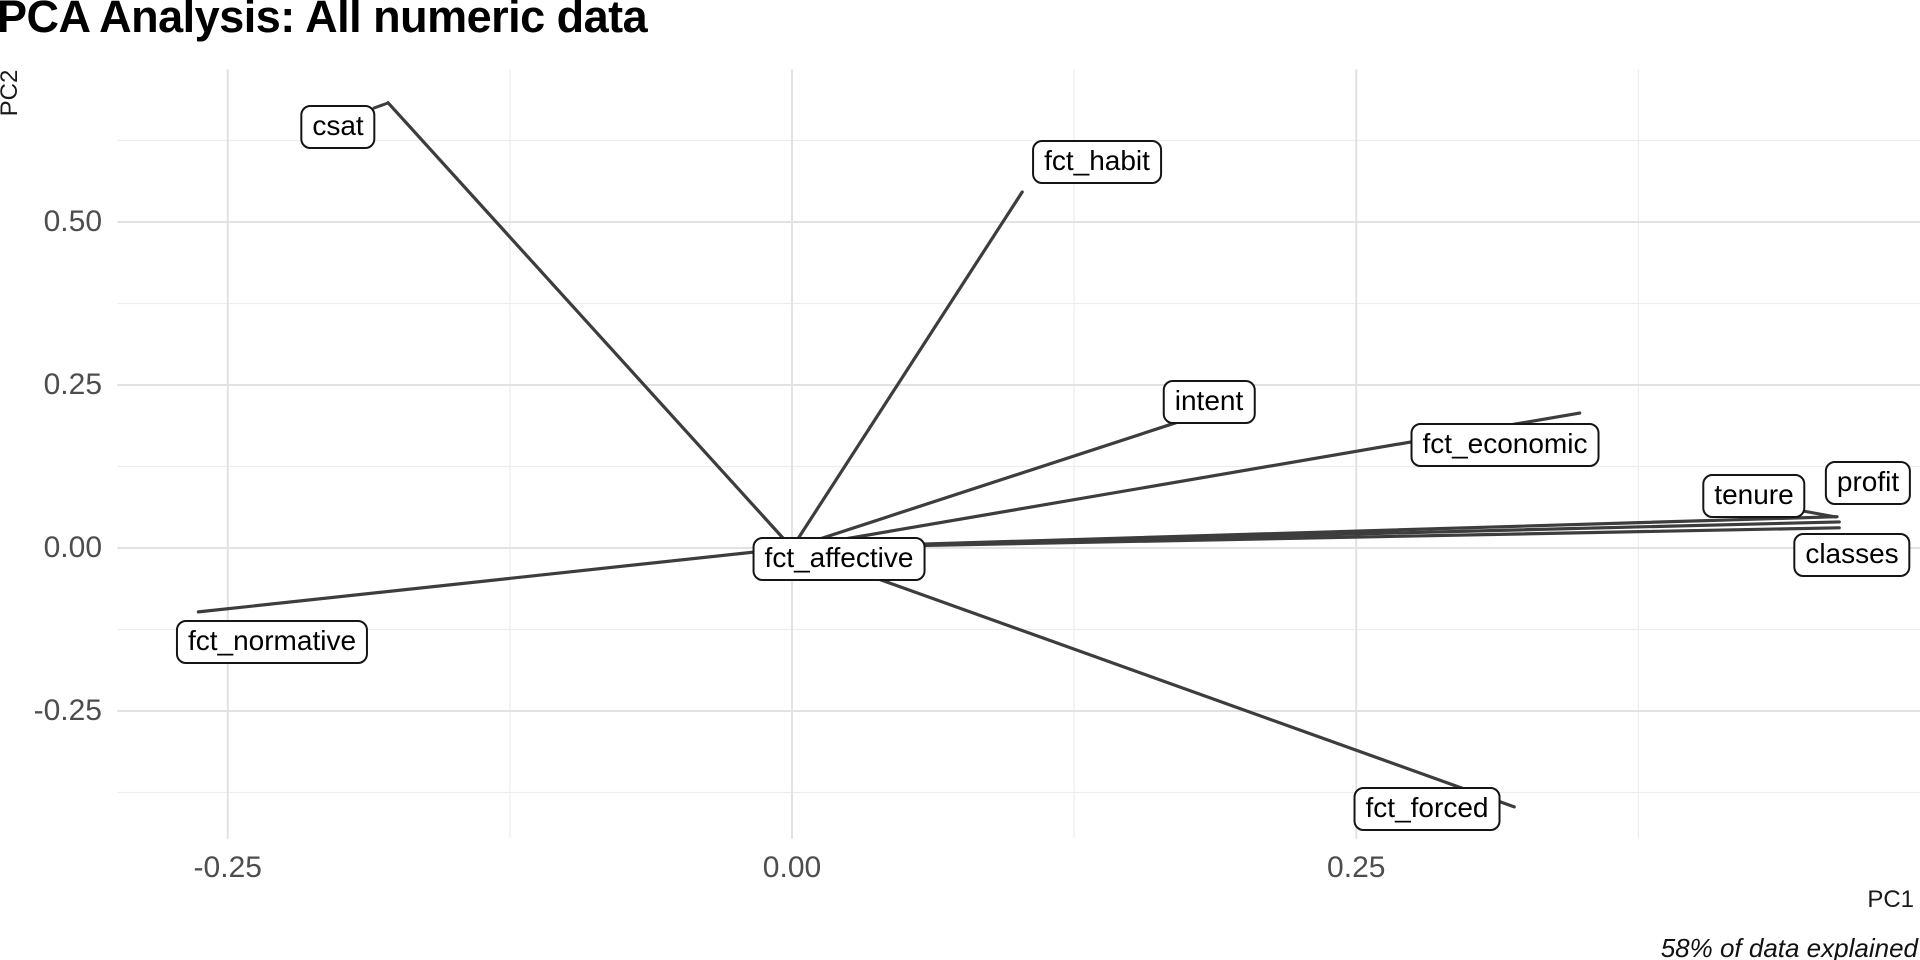 This screenshot has height=960, width=1920. I want to click on loading-arrow-intent, so click(984, 485).